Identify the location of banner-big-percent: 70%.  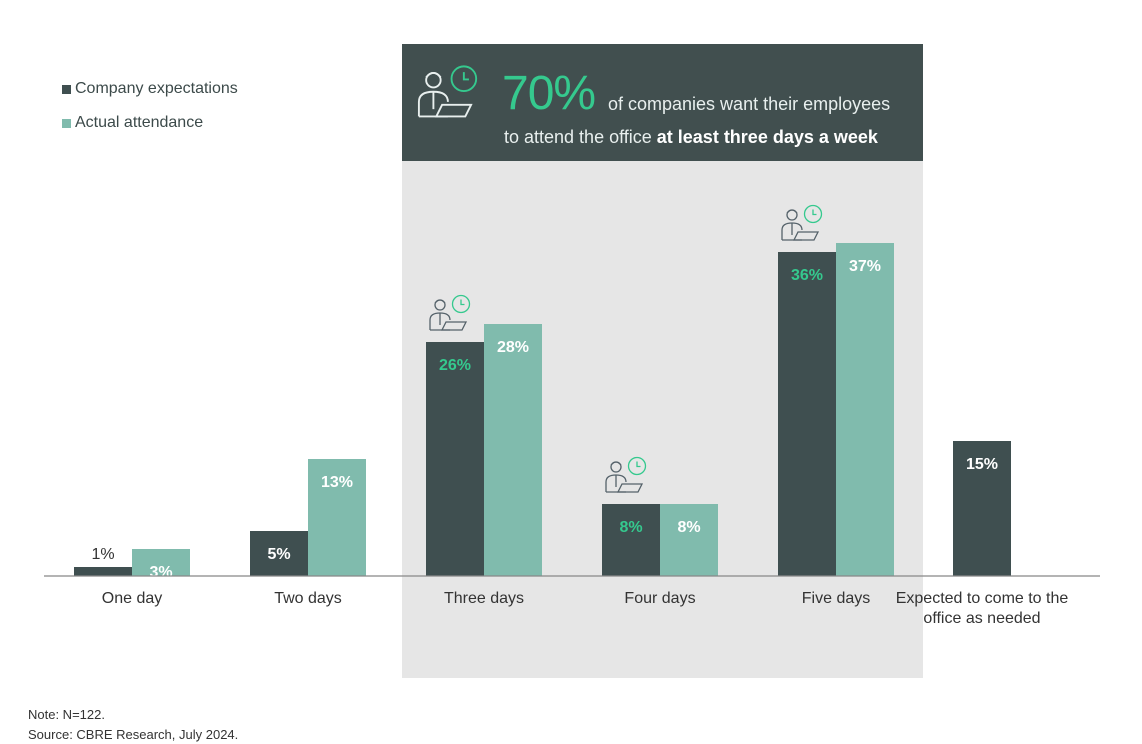
(549, 93).